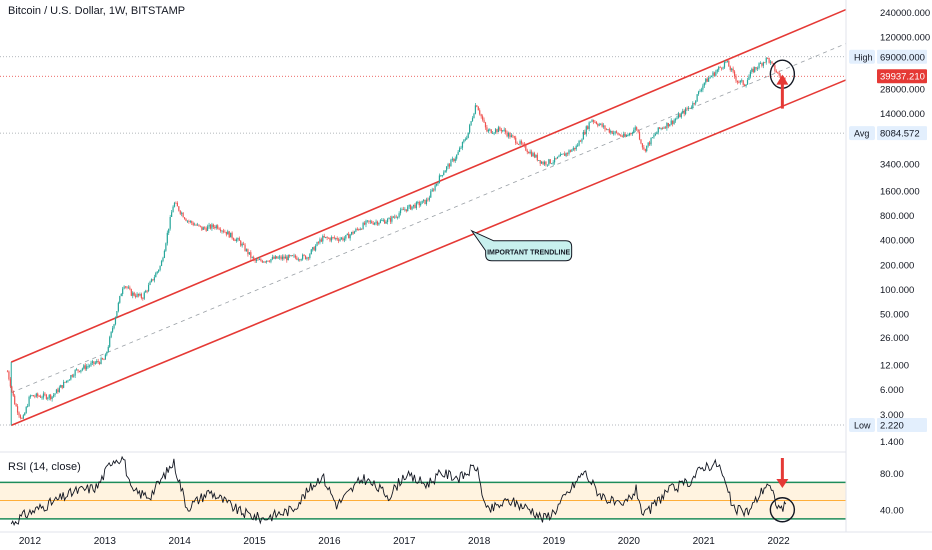 Image resolution: width=932 pixels, height=550 pixels. What do you see at coordinates (900, 191) in the screenshot?
I see `price-tick-label: 1600.000` at bounding box center [900, 191].